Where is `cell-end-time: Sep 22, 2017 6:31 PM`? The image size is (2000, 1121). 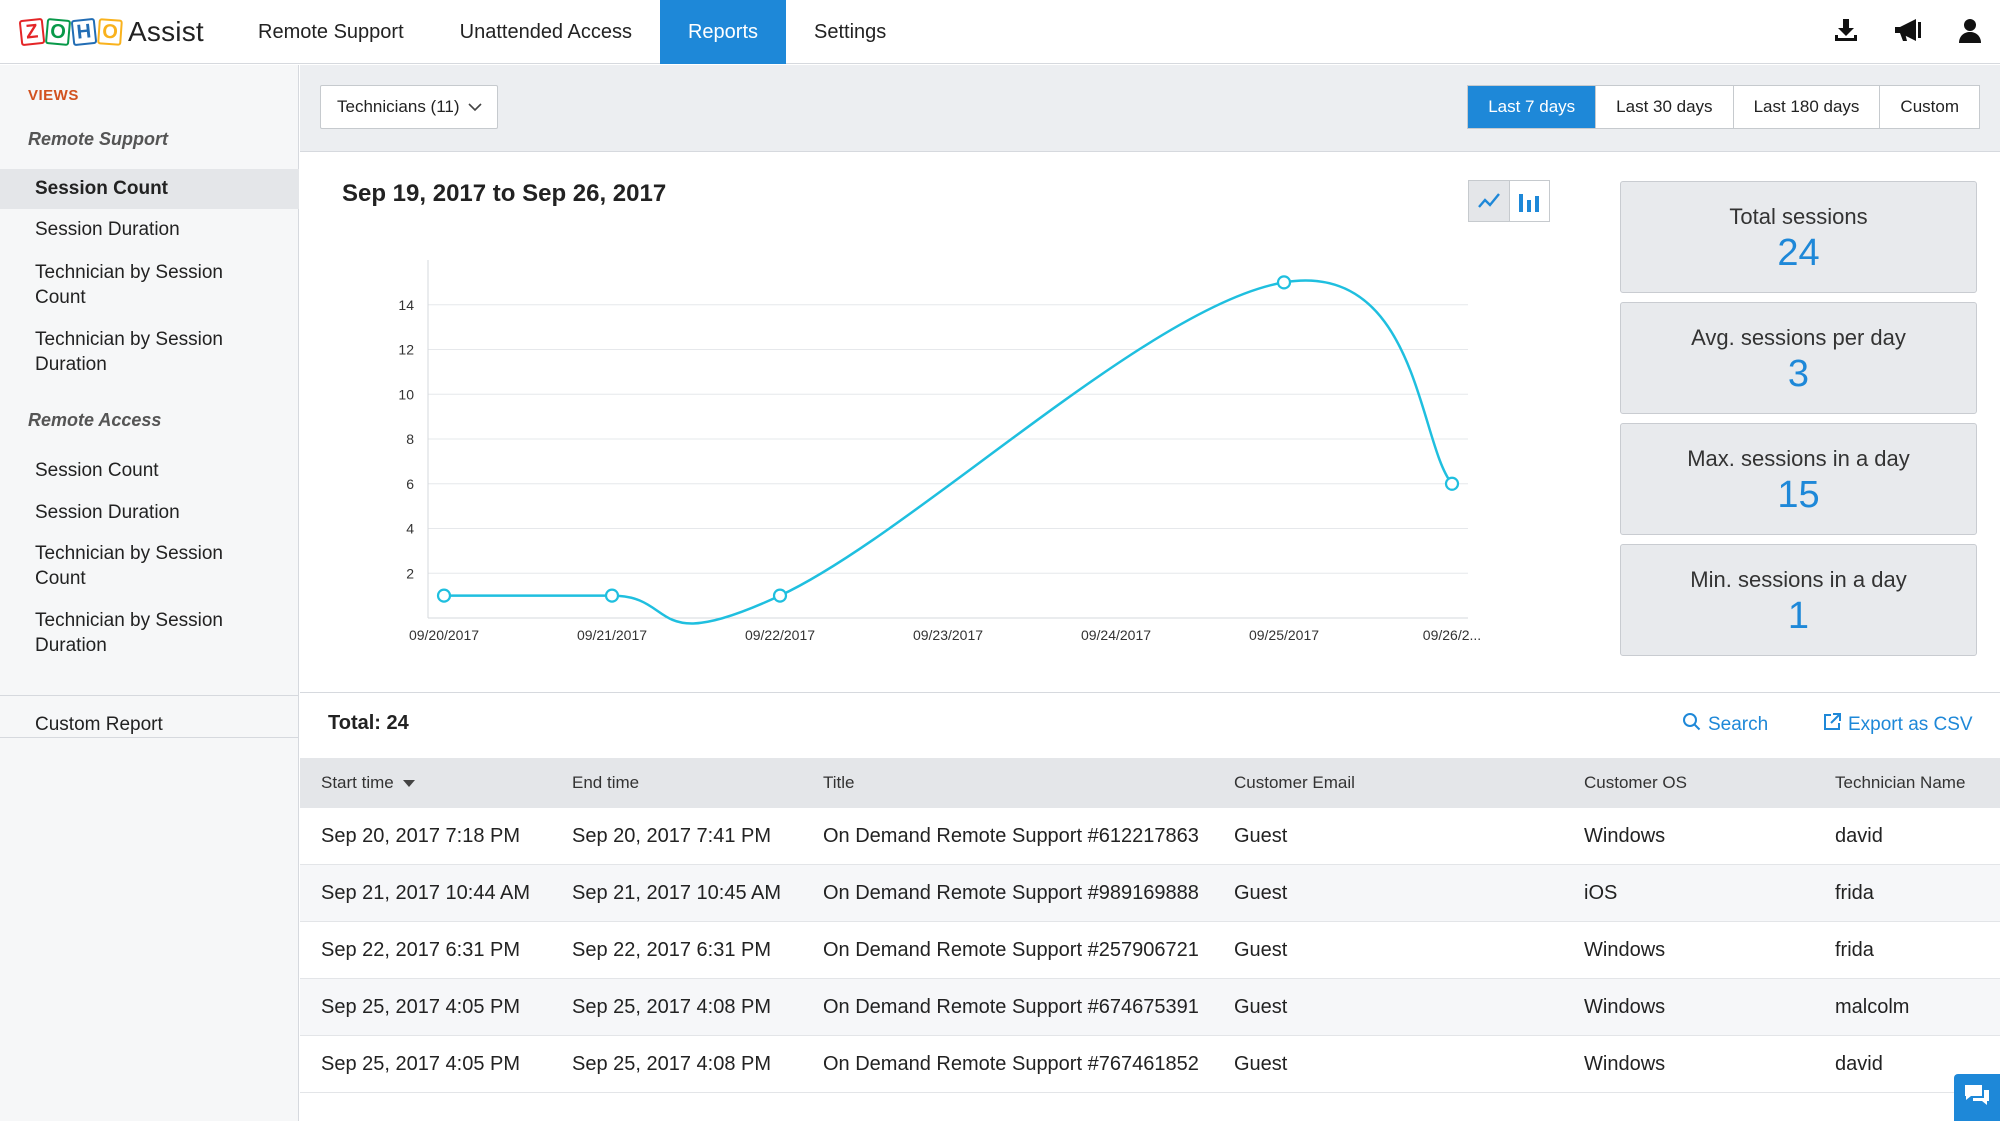
cell-end-time: Sep 22, 2017 6:31 PM is located at coordinates (672, 949).